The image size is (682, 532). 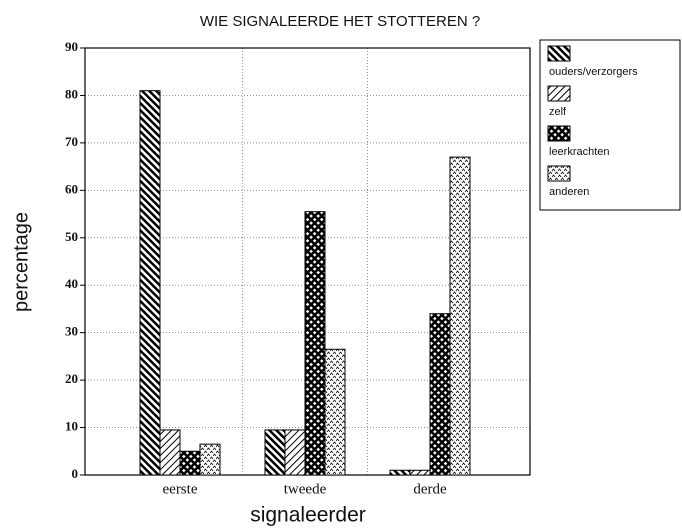 I want to click on y-tick-label: 90, so click(x=71, y=46).